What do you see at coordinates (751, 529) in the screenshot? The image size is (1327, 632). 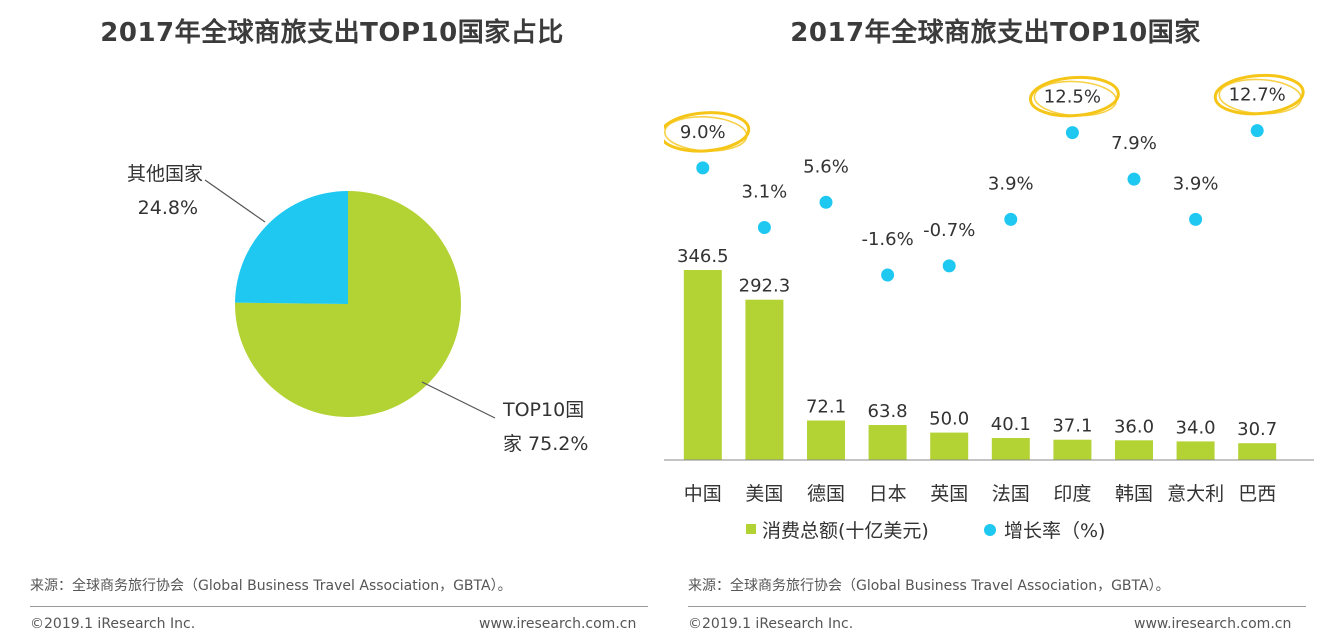 I see `legend-bar-swatch` at bounding box center [751, 529].